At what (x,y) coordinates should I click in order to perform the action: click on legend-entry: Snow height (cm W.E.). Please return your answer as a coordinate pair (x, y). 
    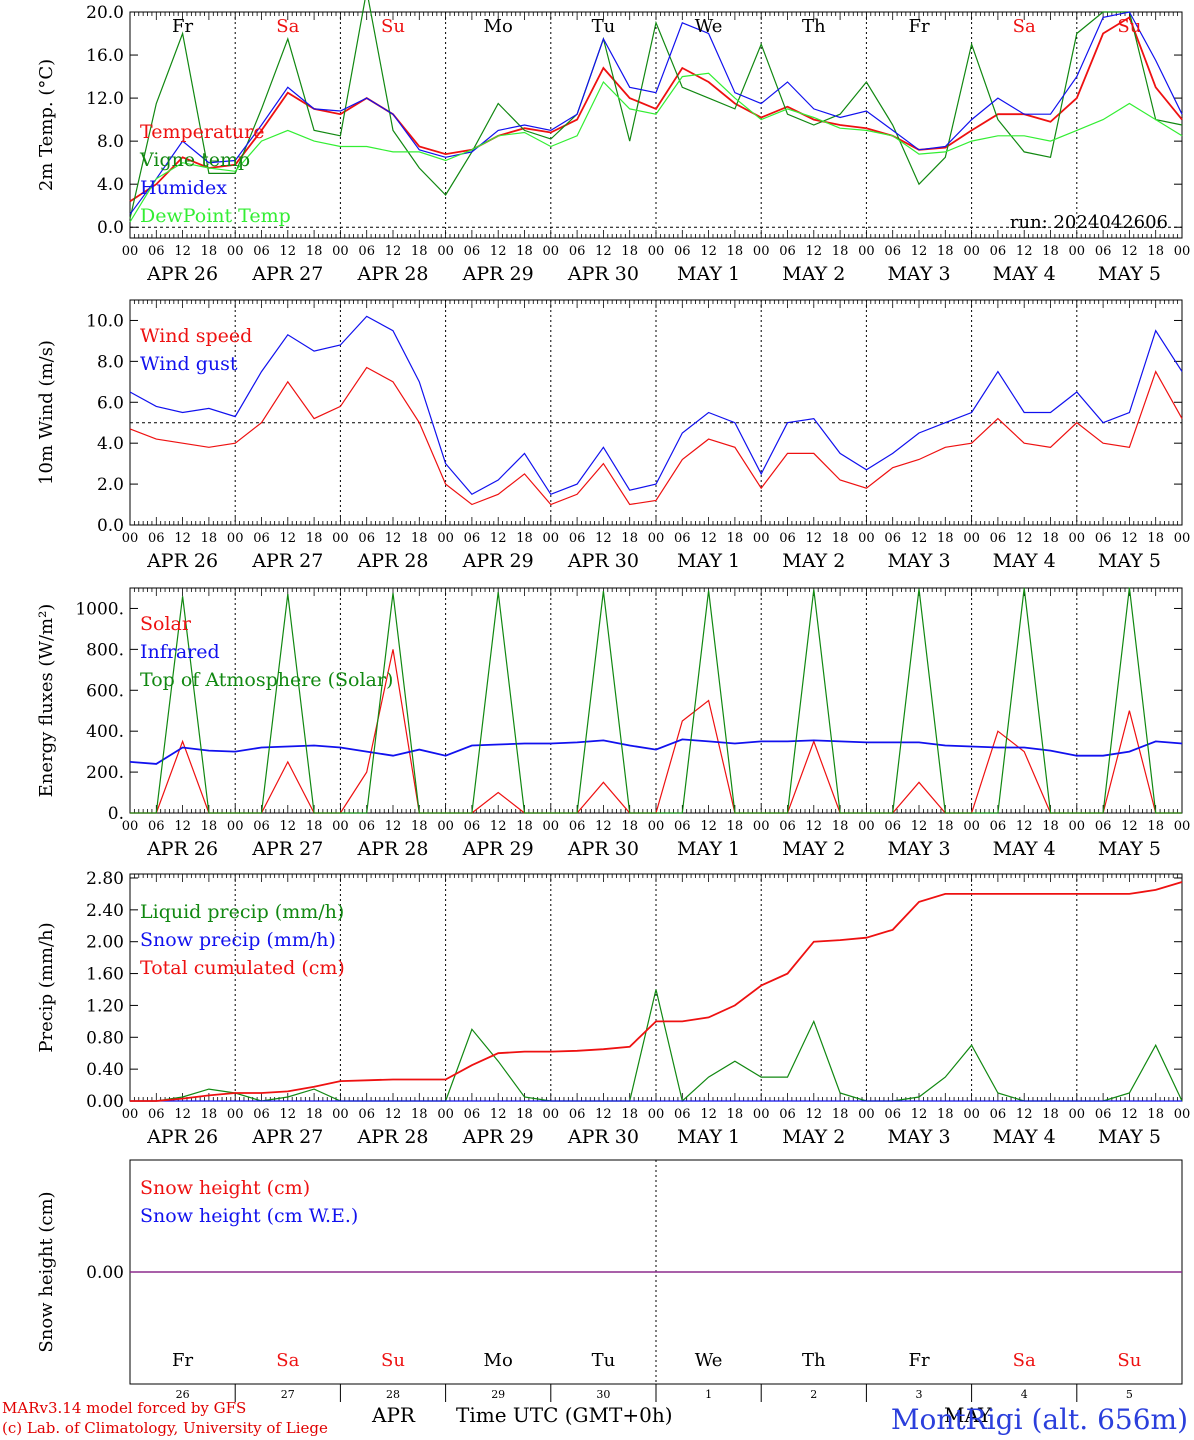
    Looking at the image, I should click on (249, 1216).